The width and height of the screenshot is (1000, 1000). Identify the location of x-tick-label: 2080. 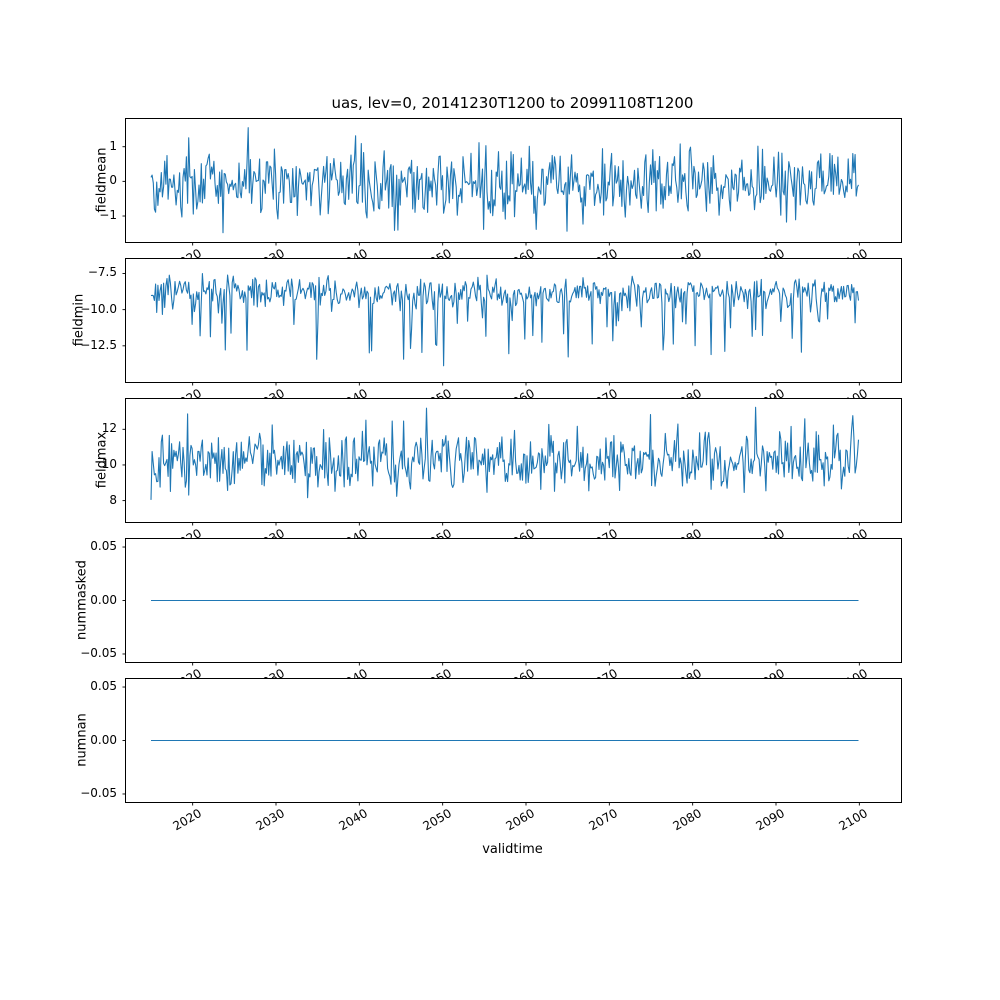
(687, 820).